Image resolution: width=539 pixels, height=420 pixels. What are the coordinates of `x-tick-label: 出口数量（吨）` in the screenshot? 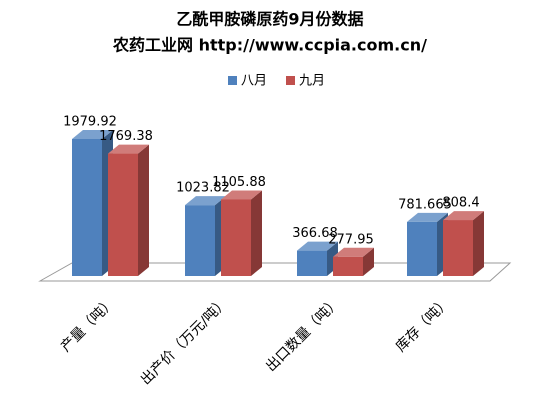 It's located at (303, 334).